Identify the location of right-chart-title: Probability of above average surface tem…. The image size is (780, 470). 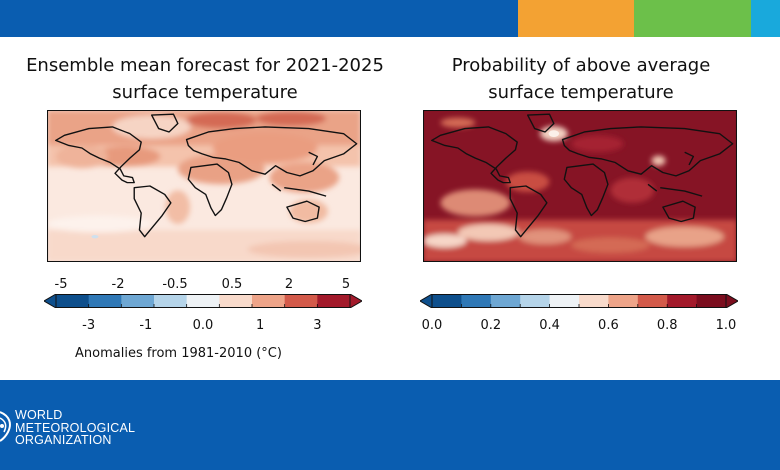
(581, 79).